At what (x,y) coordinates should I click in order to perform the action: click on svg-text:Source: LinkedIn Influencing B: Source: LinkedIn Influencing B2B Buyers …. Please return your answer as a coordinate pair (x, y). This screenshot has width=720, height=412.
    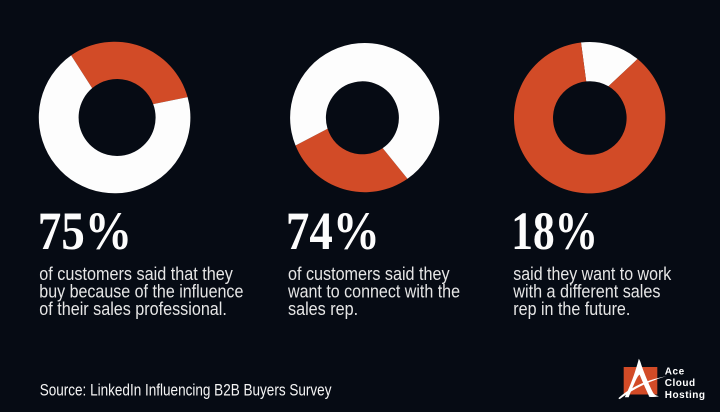
    Looking at the image, I should click on (186, 390).